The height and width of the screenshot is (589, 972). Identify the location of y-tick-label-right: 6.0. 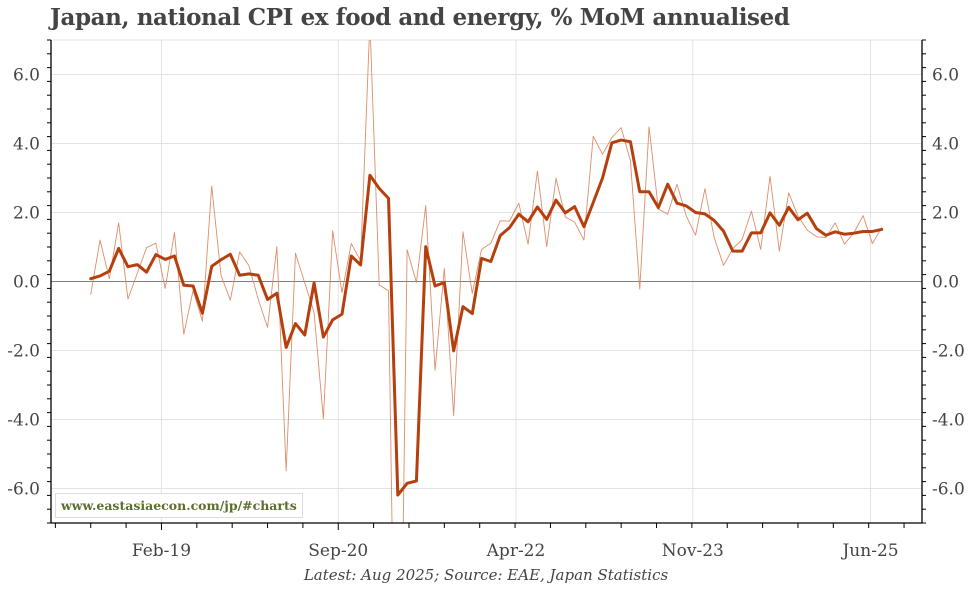
(945, 76).